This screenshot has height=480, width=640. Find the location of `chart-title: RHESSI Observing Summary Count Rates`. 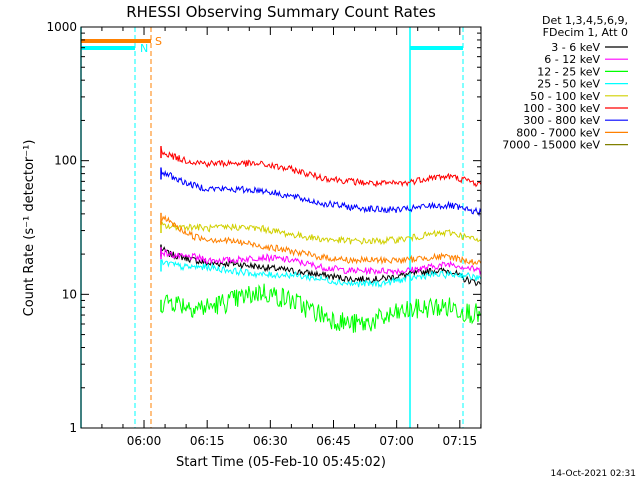

chart-title: RHESSI Observing Summary Count Rates is located at coordinates (281, 12).